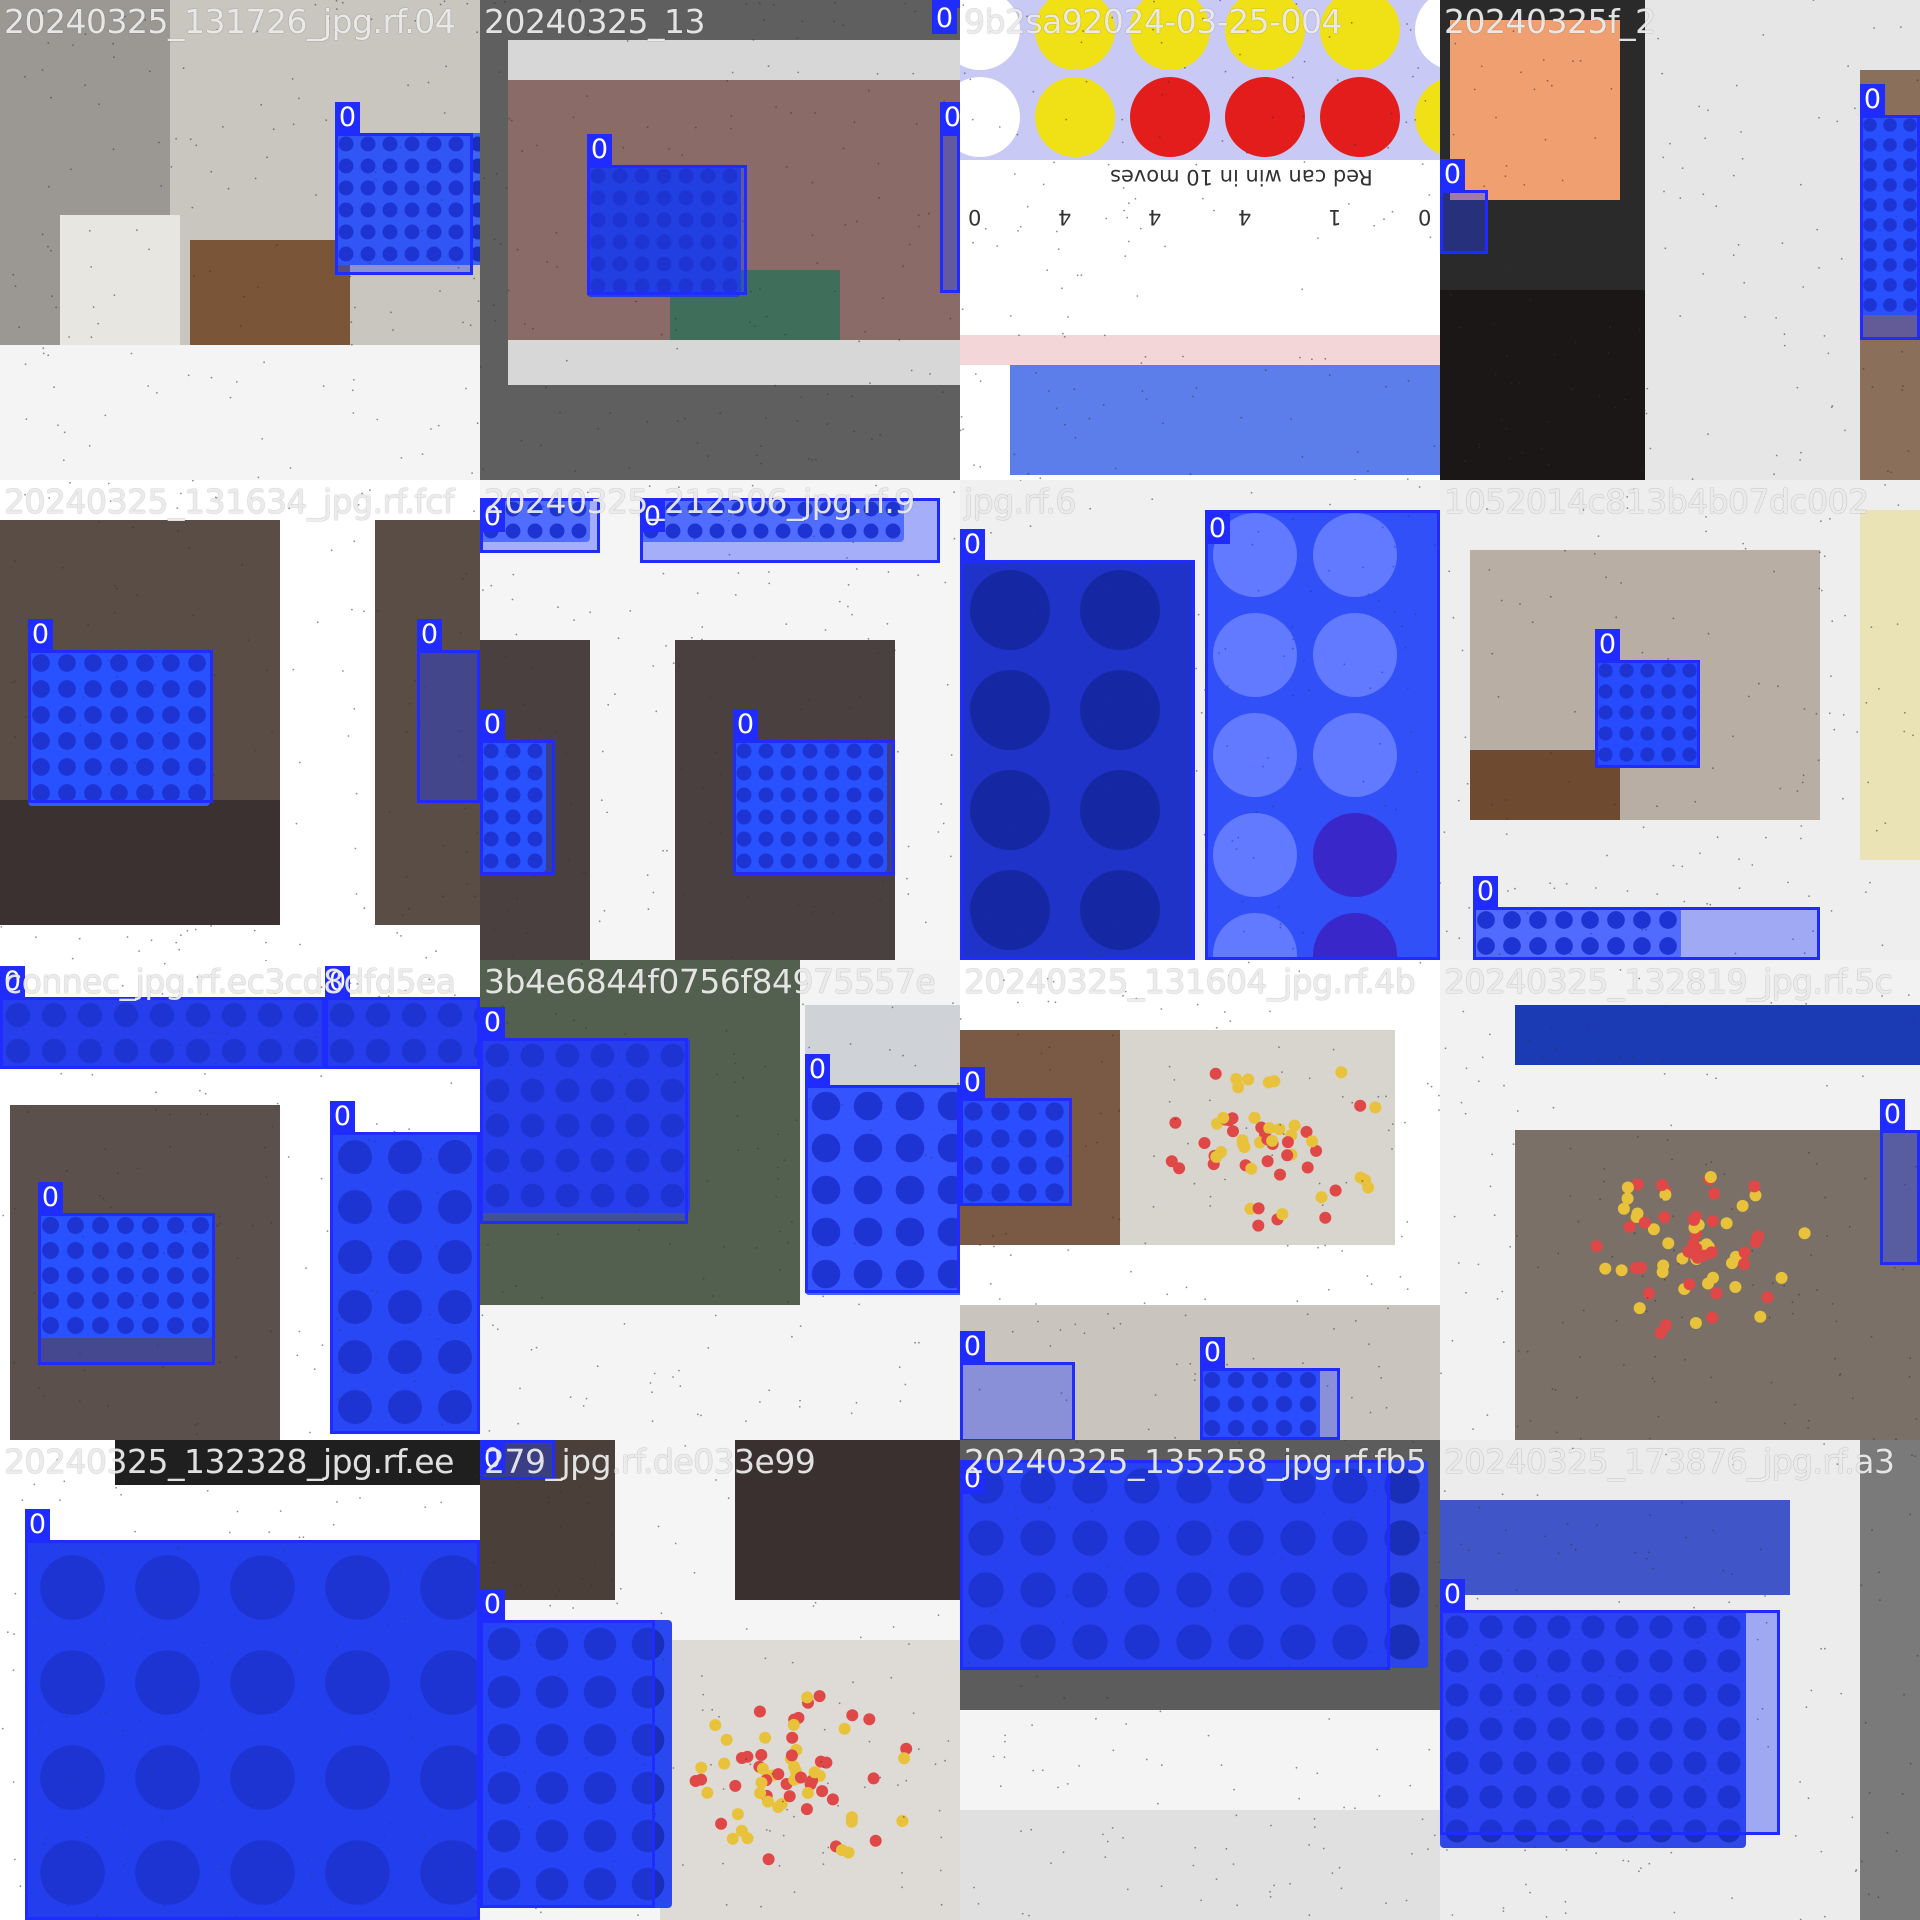  I want to click on mosaic-tile: 0 20240325_132328_jpg.rf.ee, so click(240, 1680).